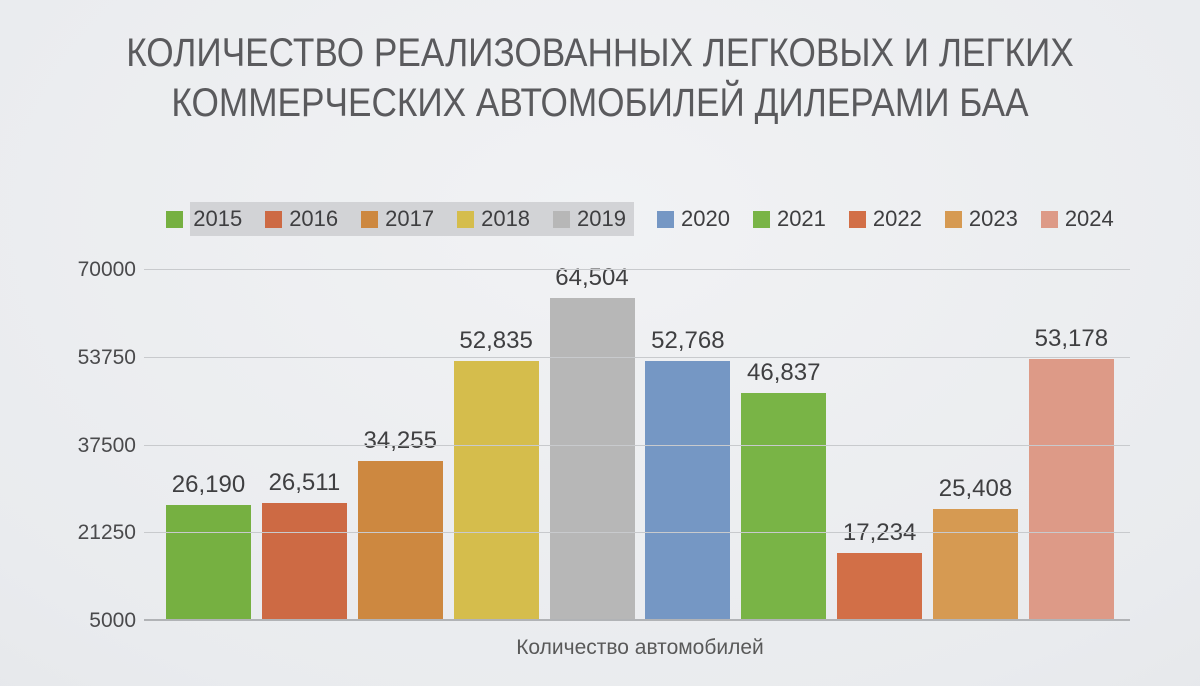  What do you see at coordinates (975, 563) in the screenshot?
I see `bar-2023` at bounding box center [975, 563].